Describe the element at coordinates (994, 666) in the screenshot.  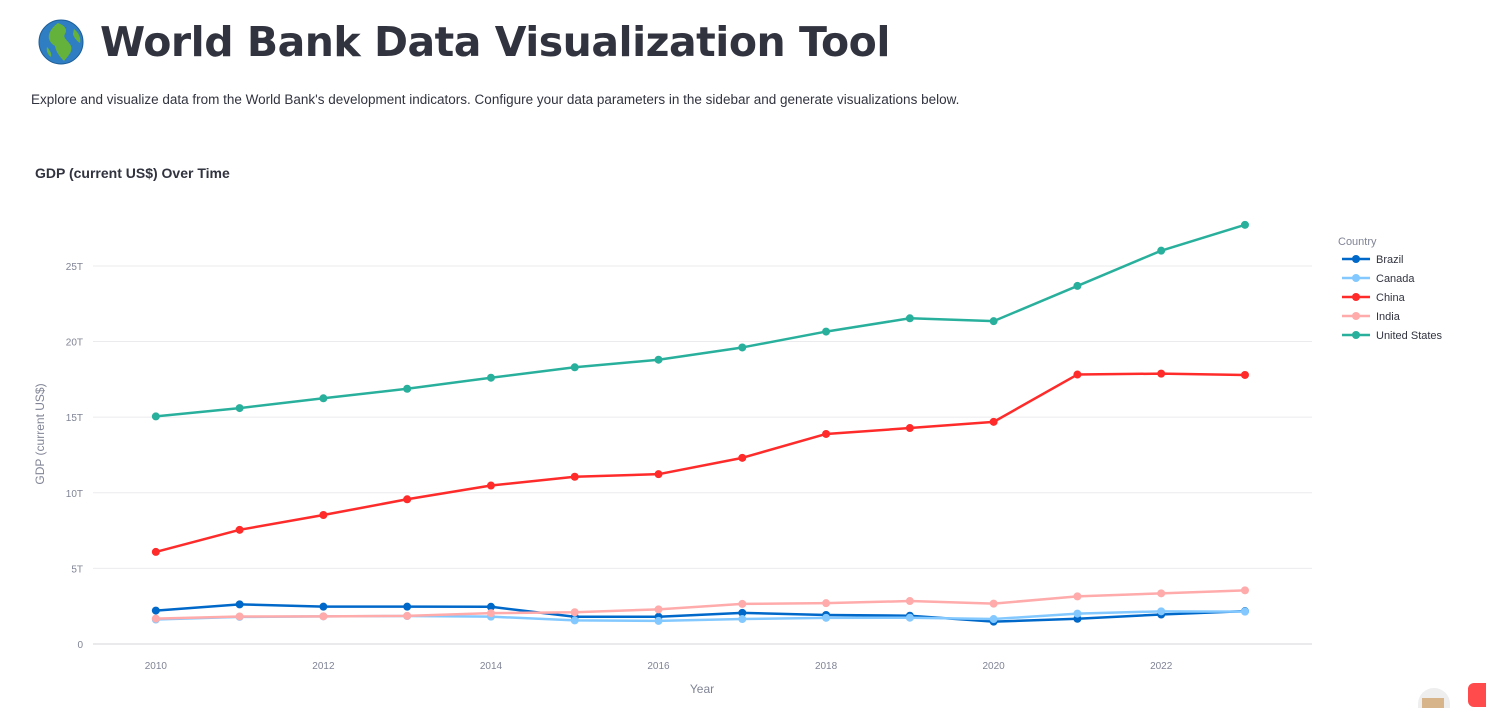
I see `x-tick-label: 2020` at that location.